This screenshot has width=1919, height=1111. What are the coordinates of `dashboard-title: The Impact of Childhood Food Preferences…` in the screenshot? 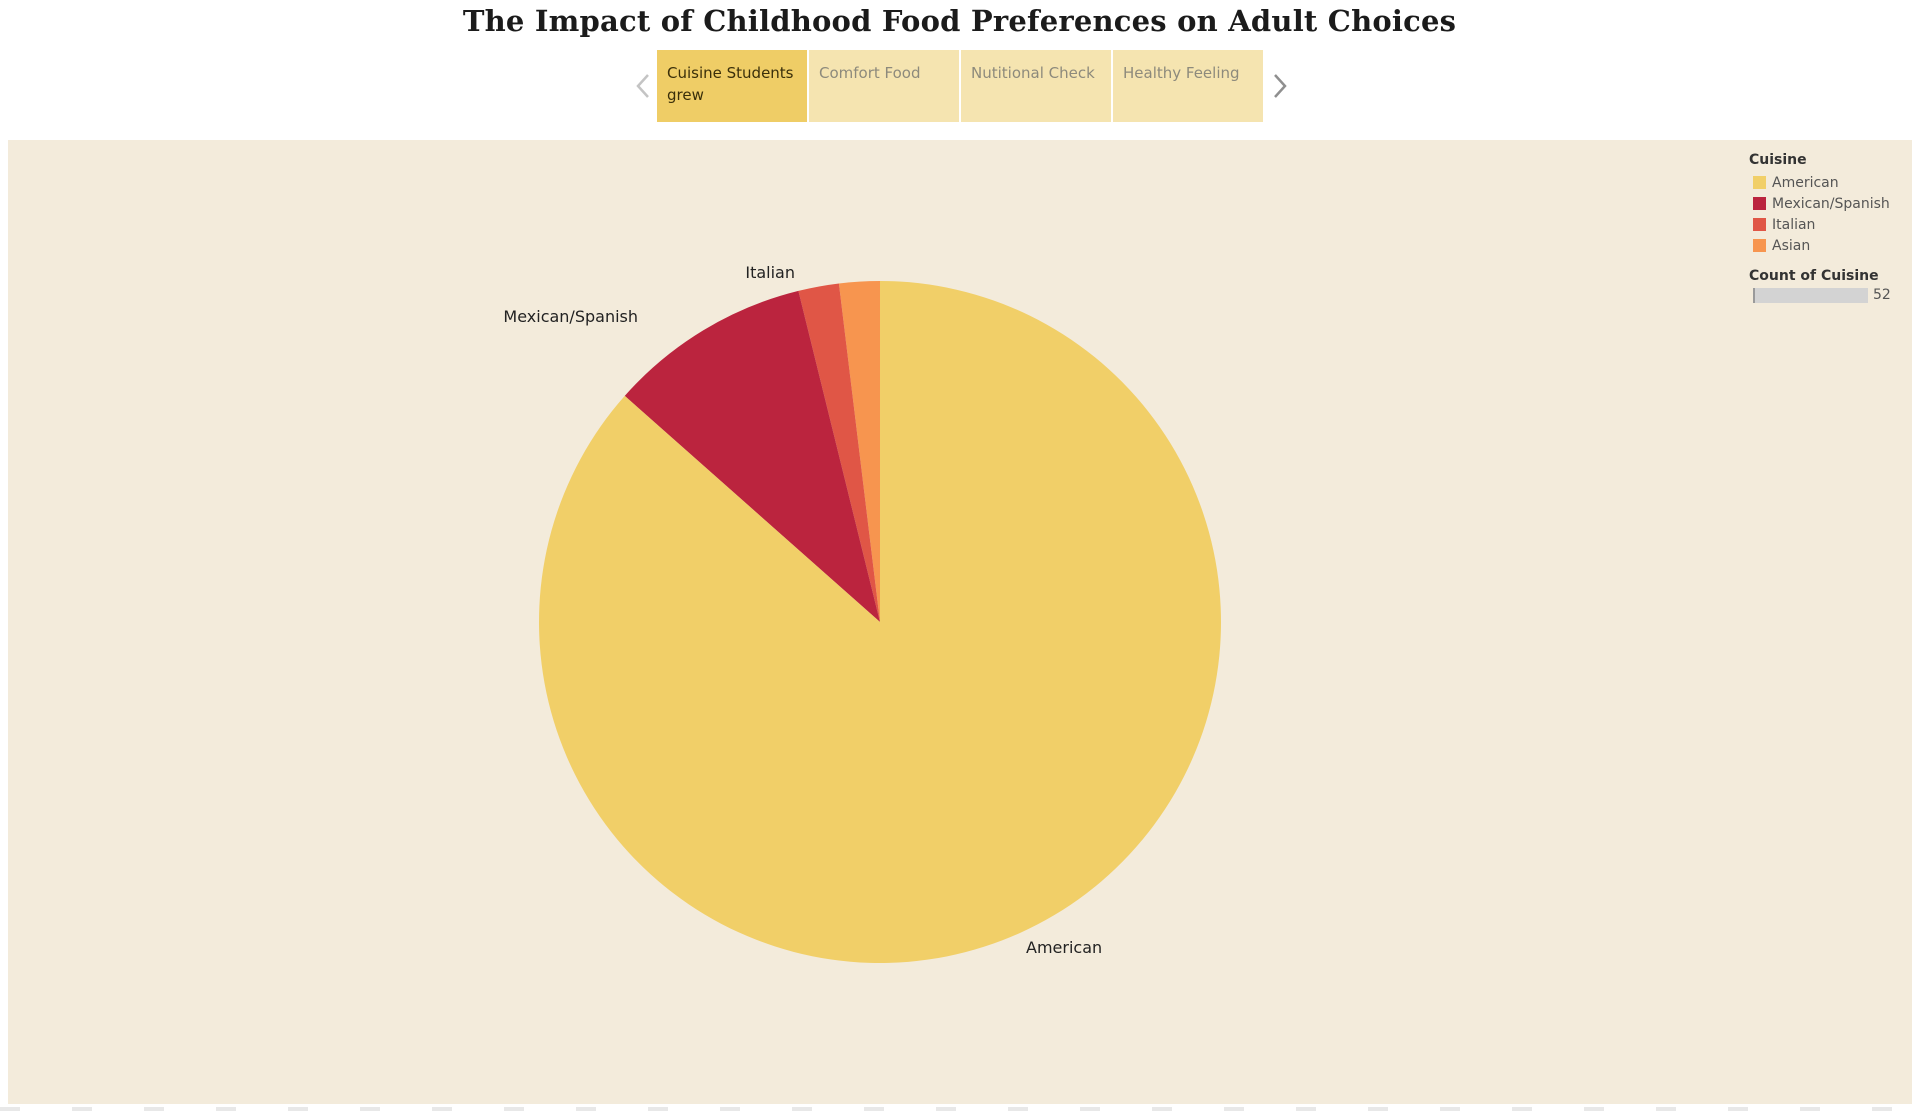 It's located at (959, 21).